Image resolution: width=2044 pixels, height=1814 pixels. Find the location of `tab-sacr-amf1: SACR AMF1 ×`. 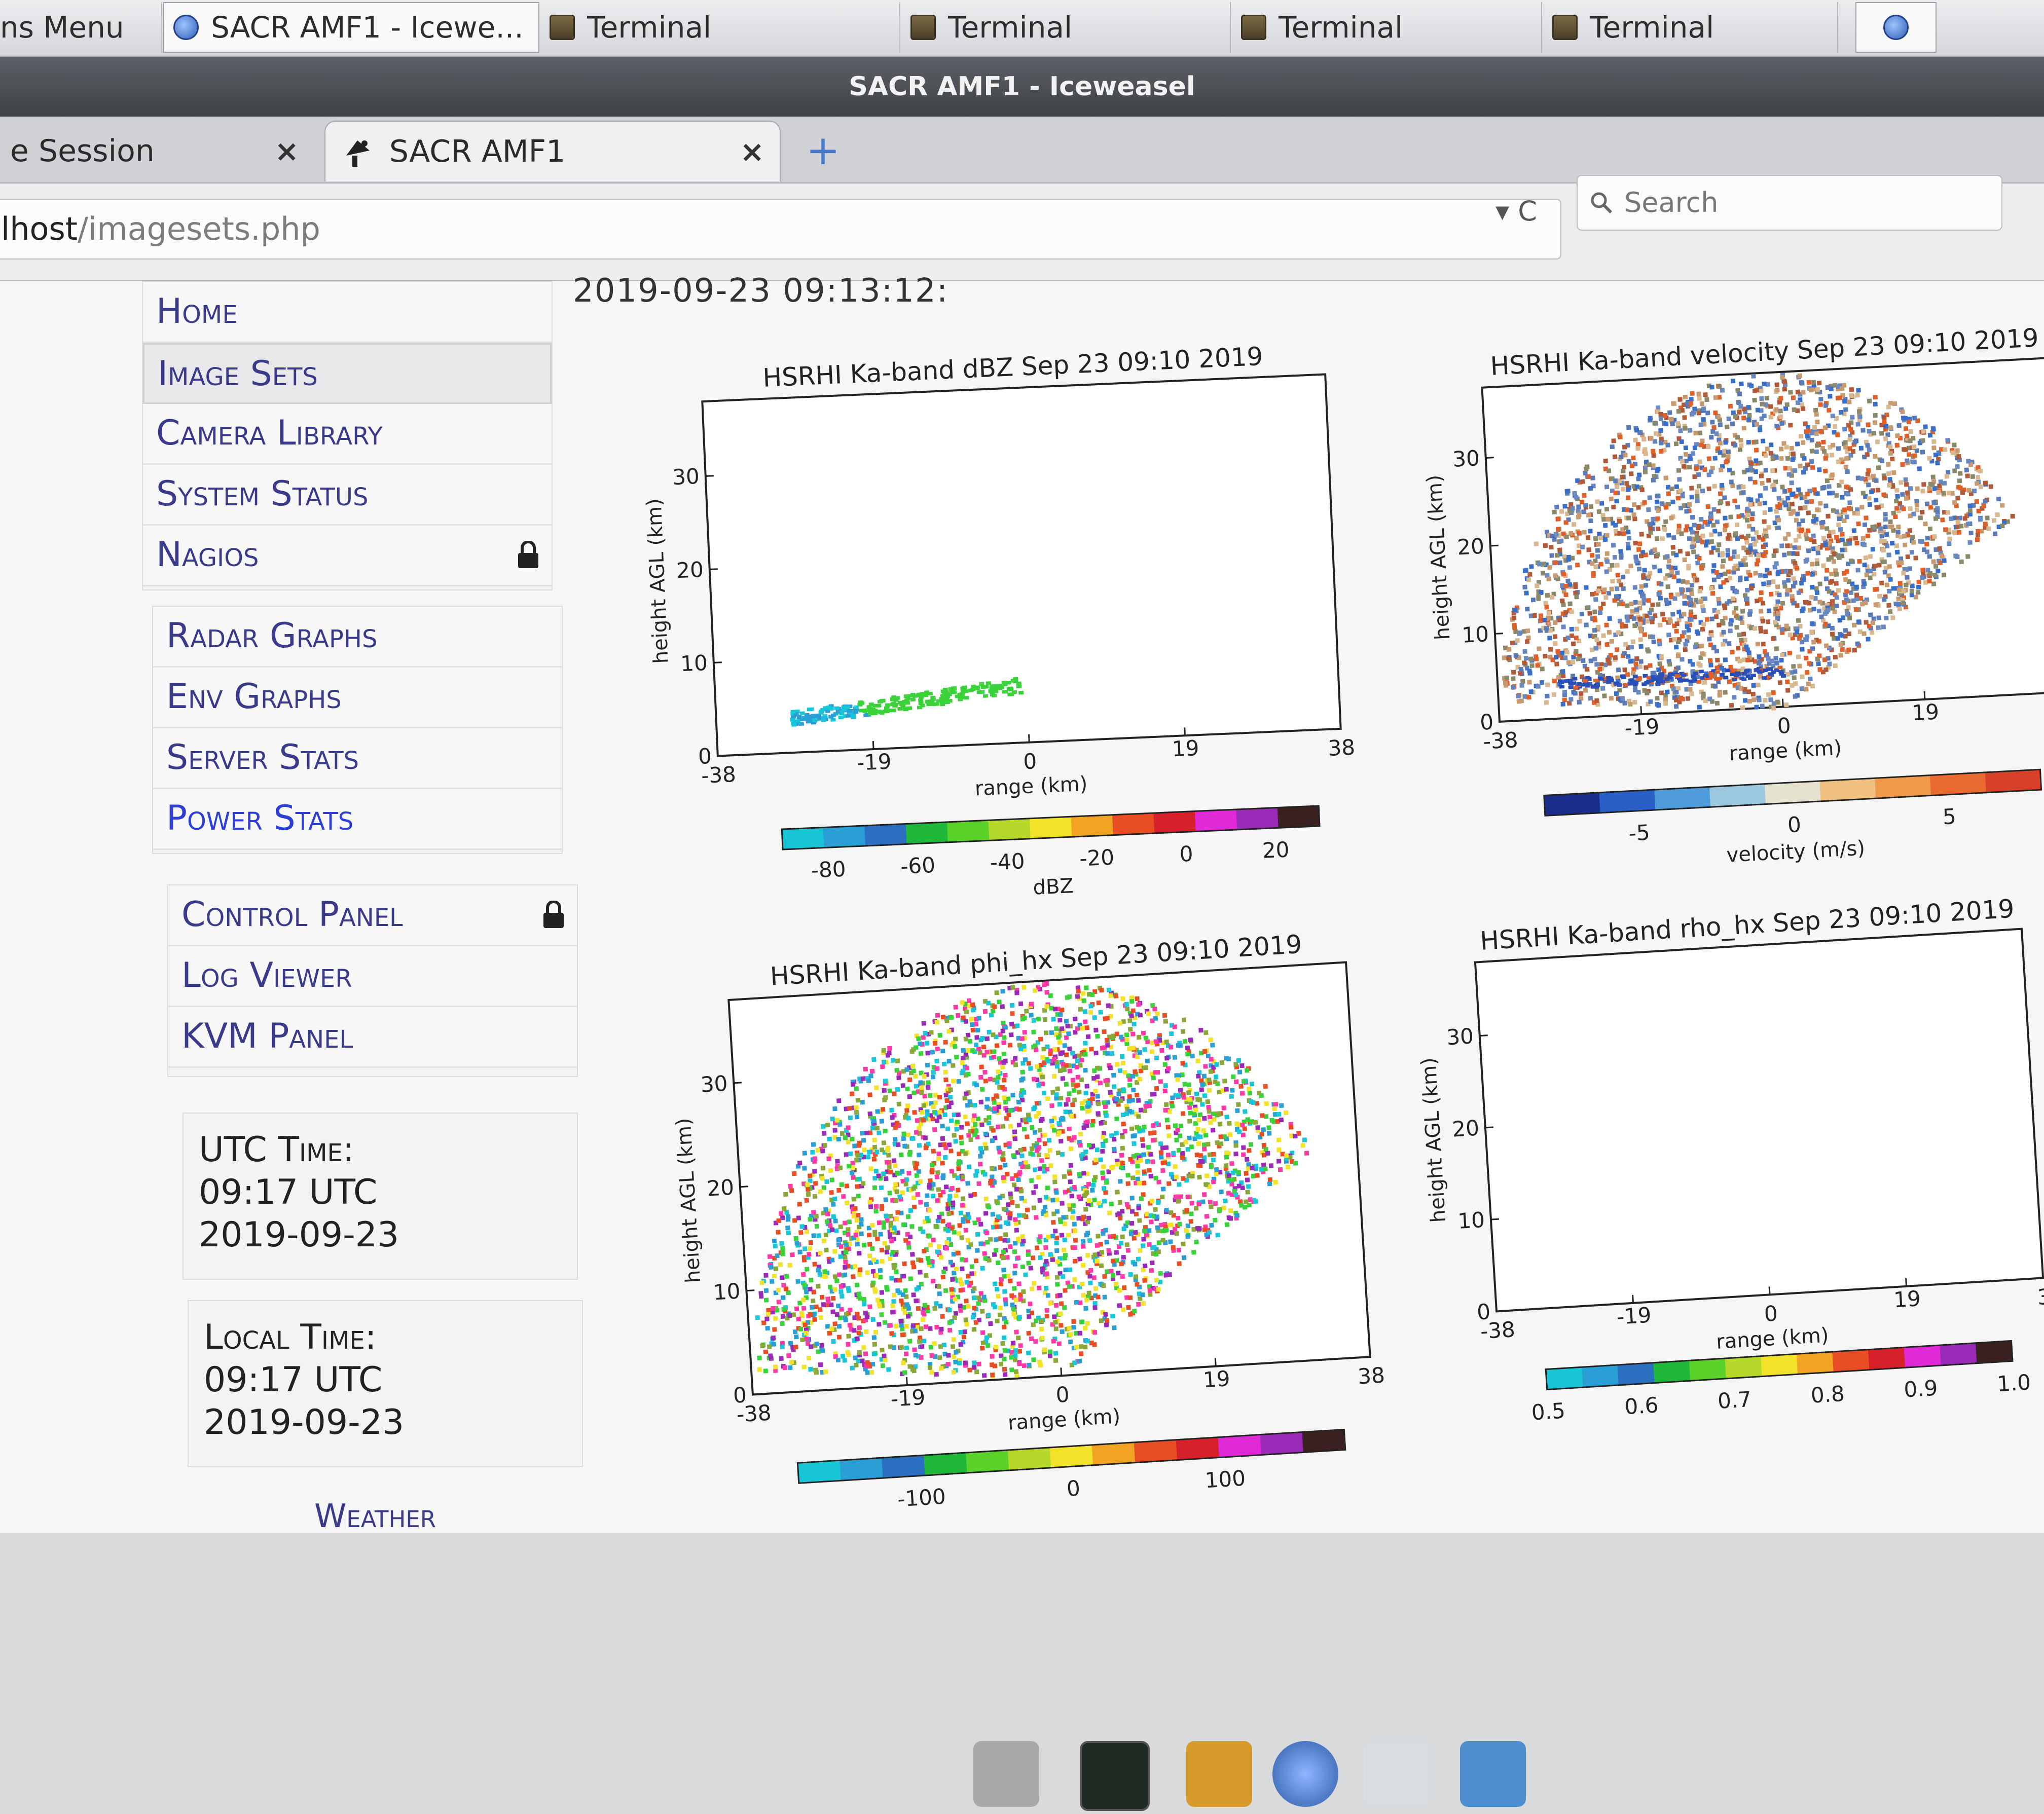

tab-sacr-amf1: SACR AMF1 × is located at coordinates (552, 151).